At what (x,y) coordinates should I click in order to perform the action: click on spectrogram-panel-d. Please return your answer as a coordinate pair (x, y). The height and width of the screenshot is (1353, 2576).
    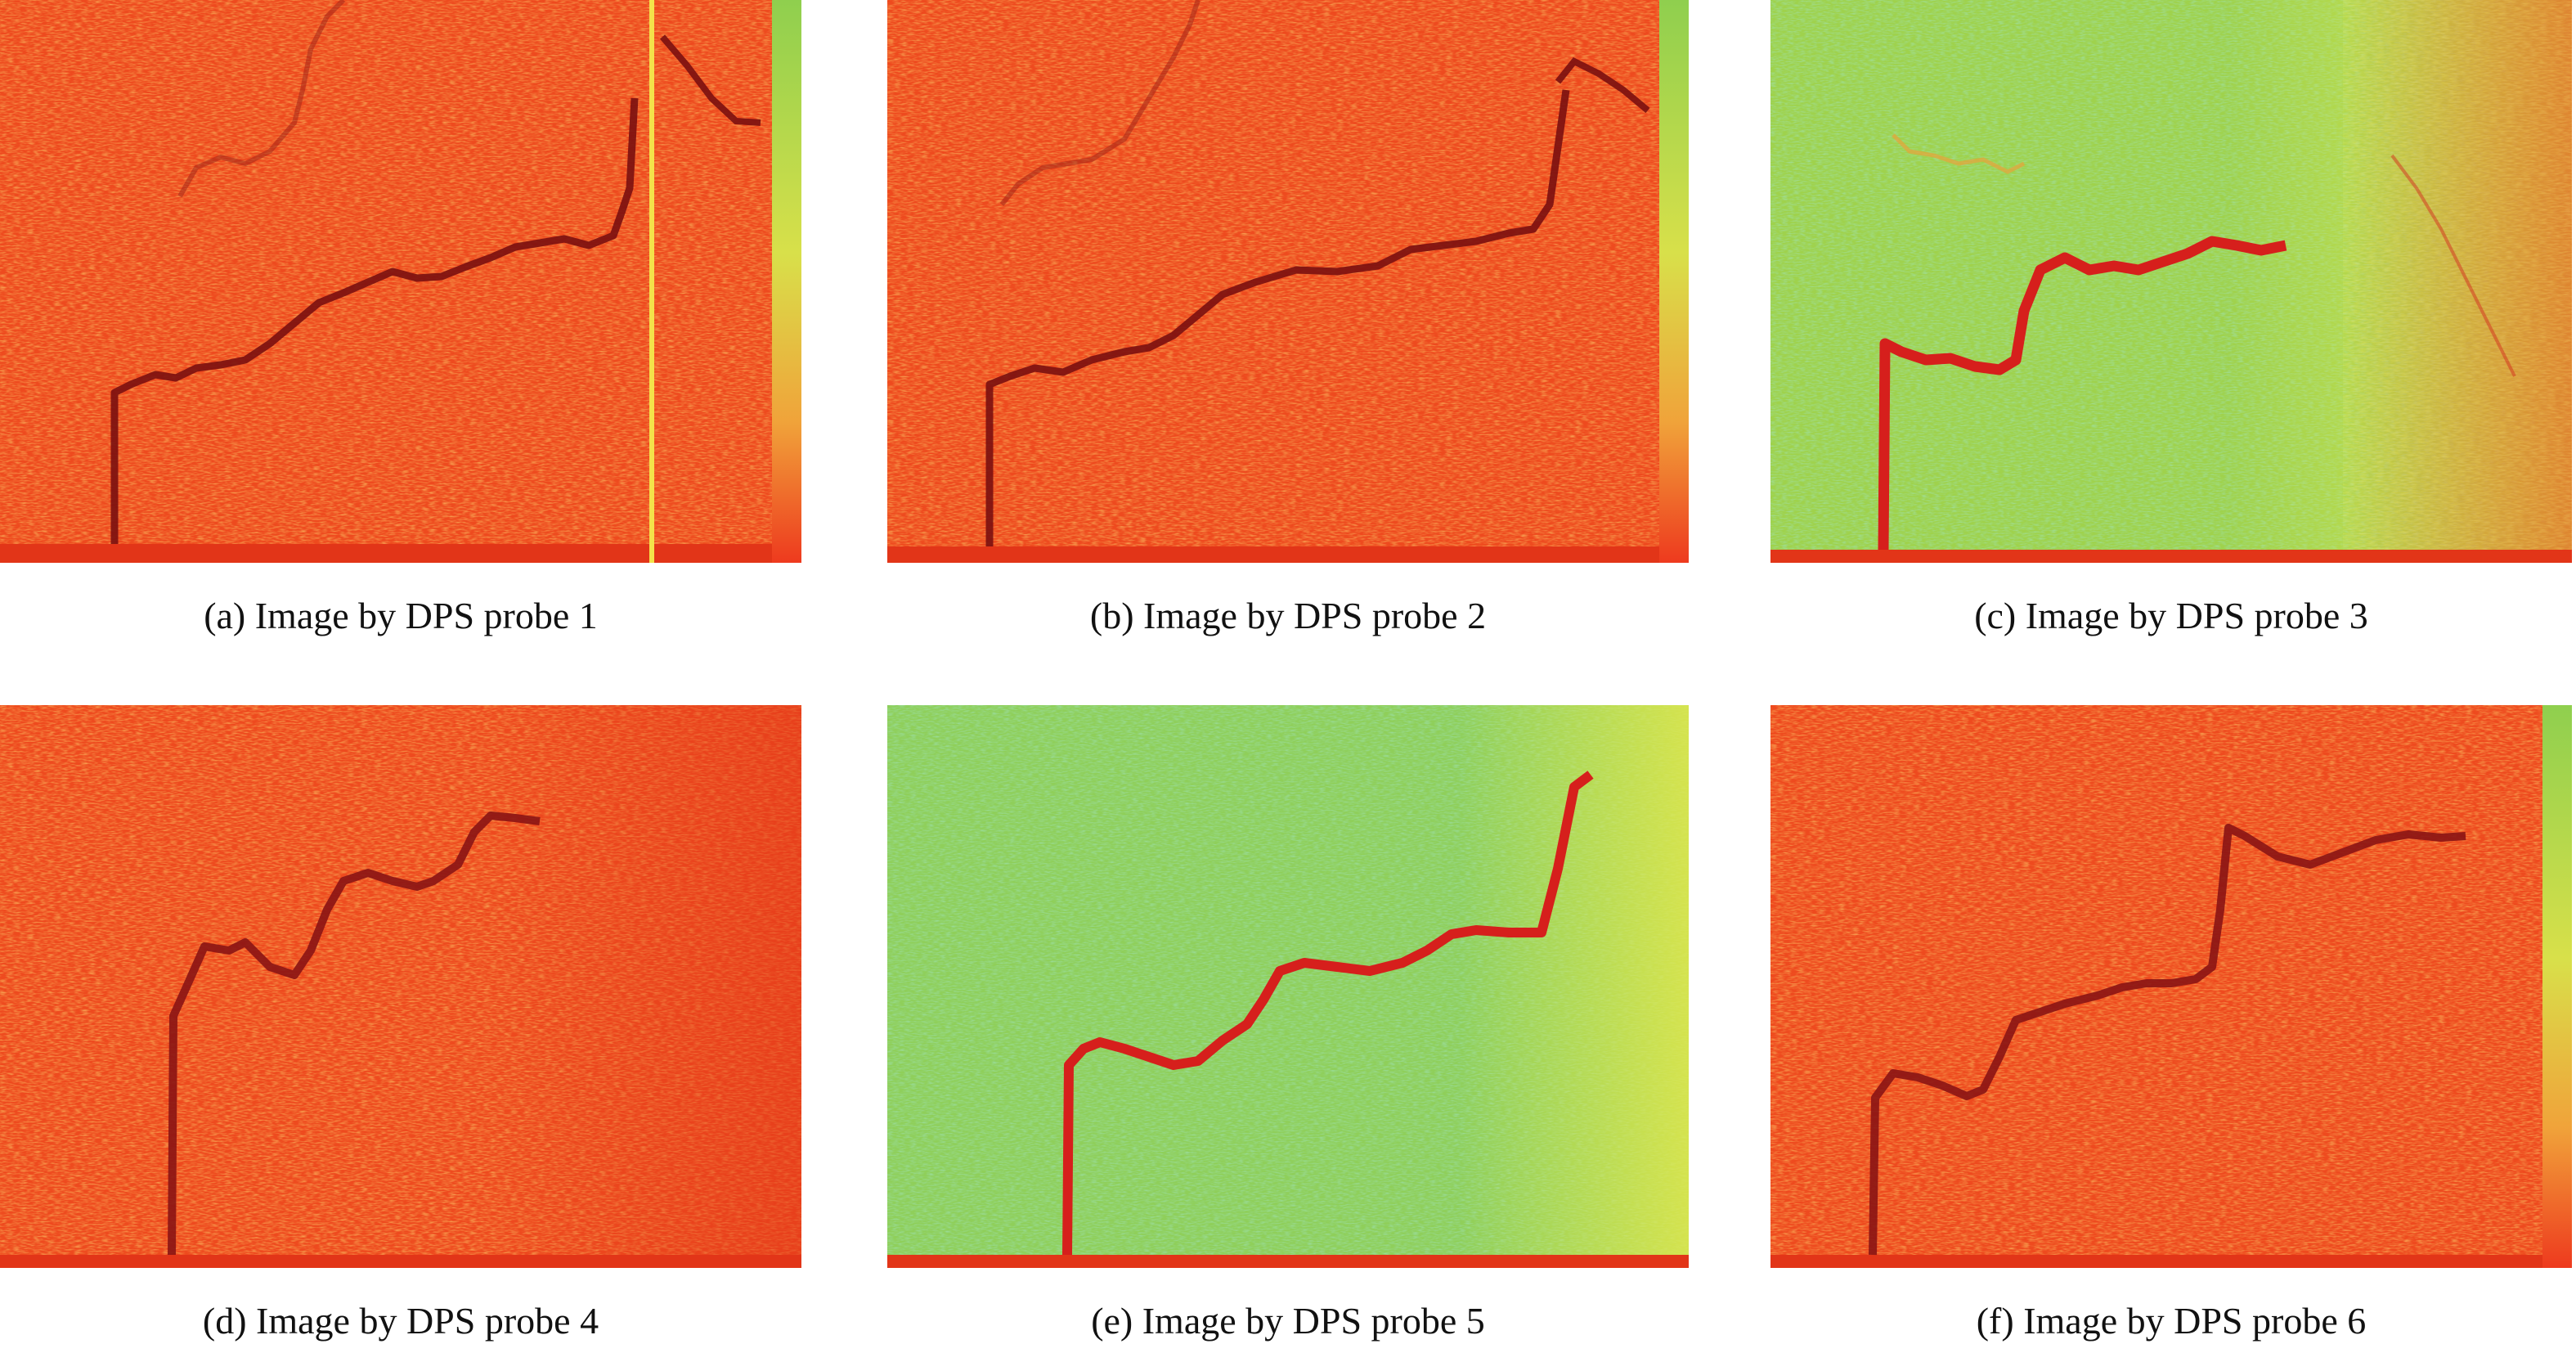
    Looking at the image, I should click on (400, 986).